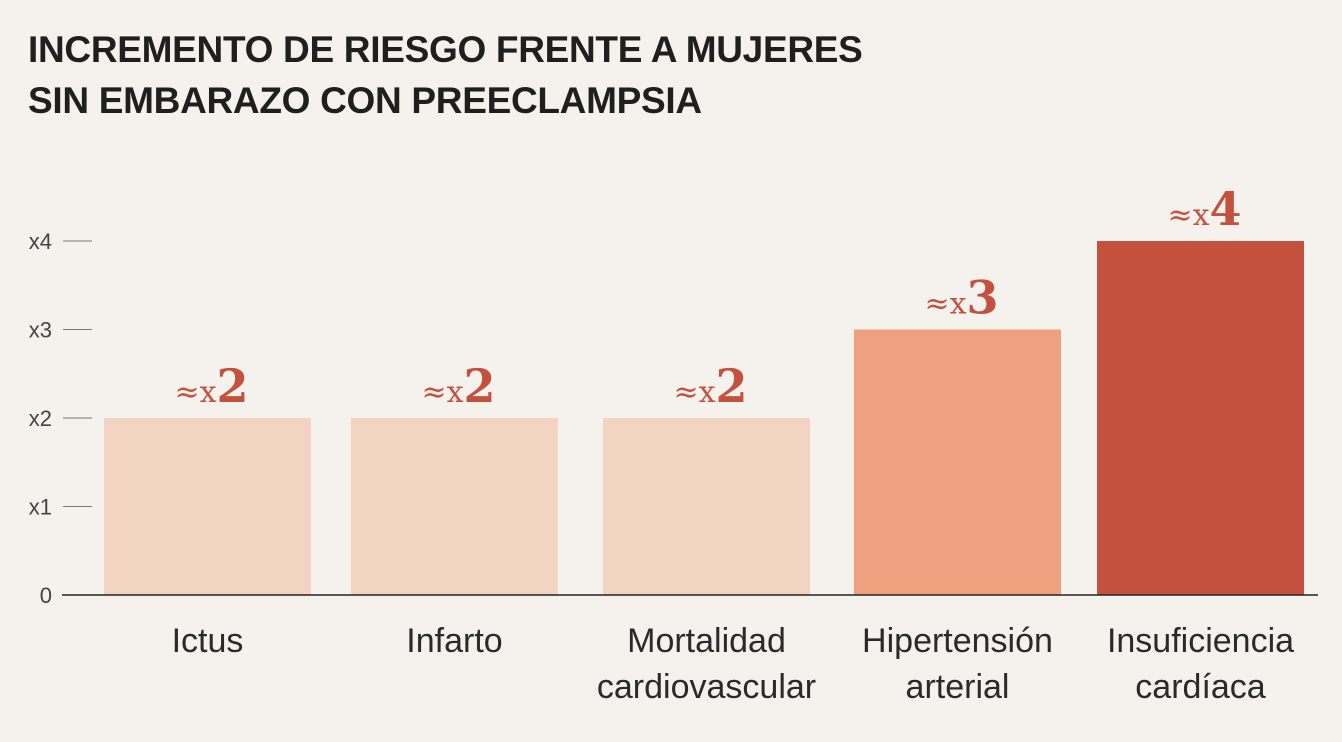 The height and width of the screenshot is (742, 1342). Describe the element at coordinates (46, 595) in the screenshot. I see `y-tick-label: 0` at that location.